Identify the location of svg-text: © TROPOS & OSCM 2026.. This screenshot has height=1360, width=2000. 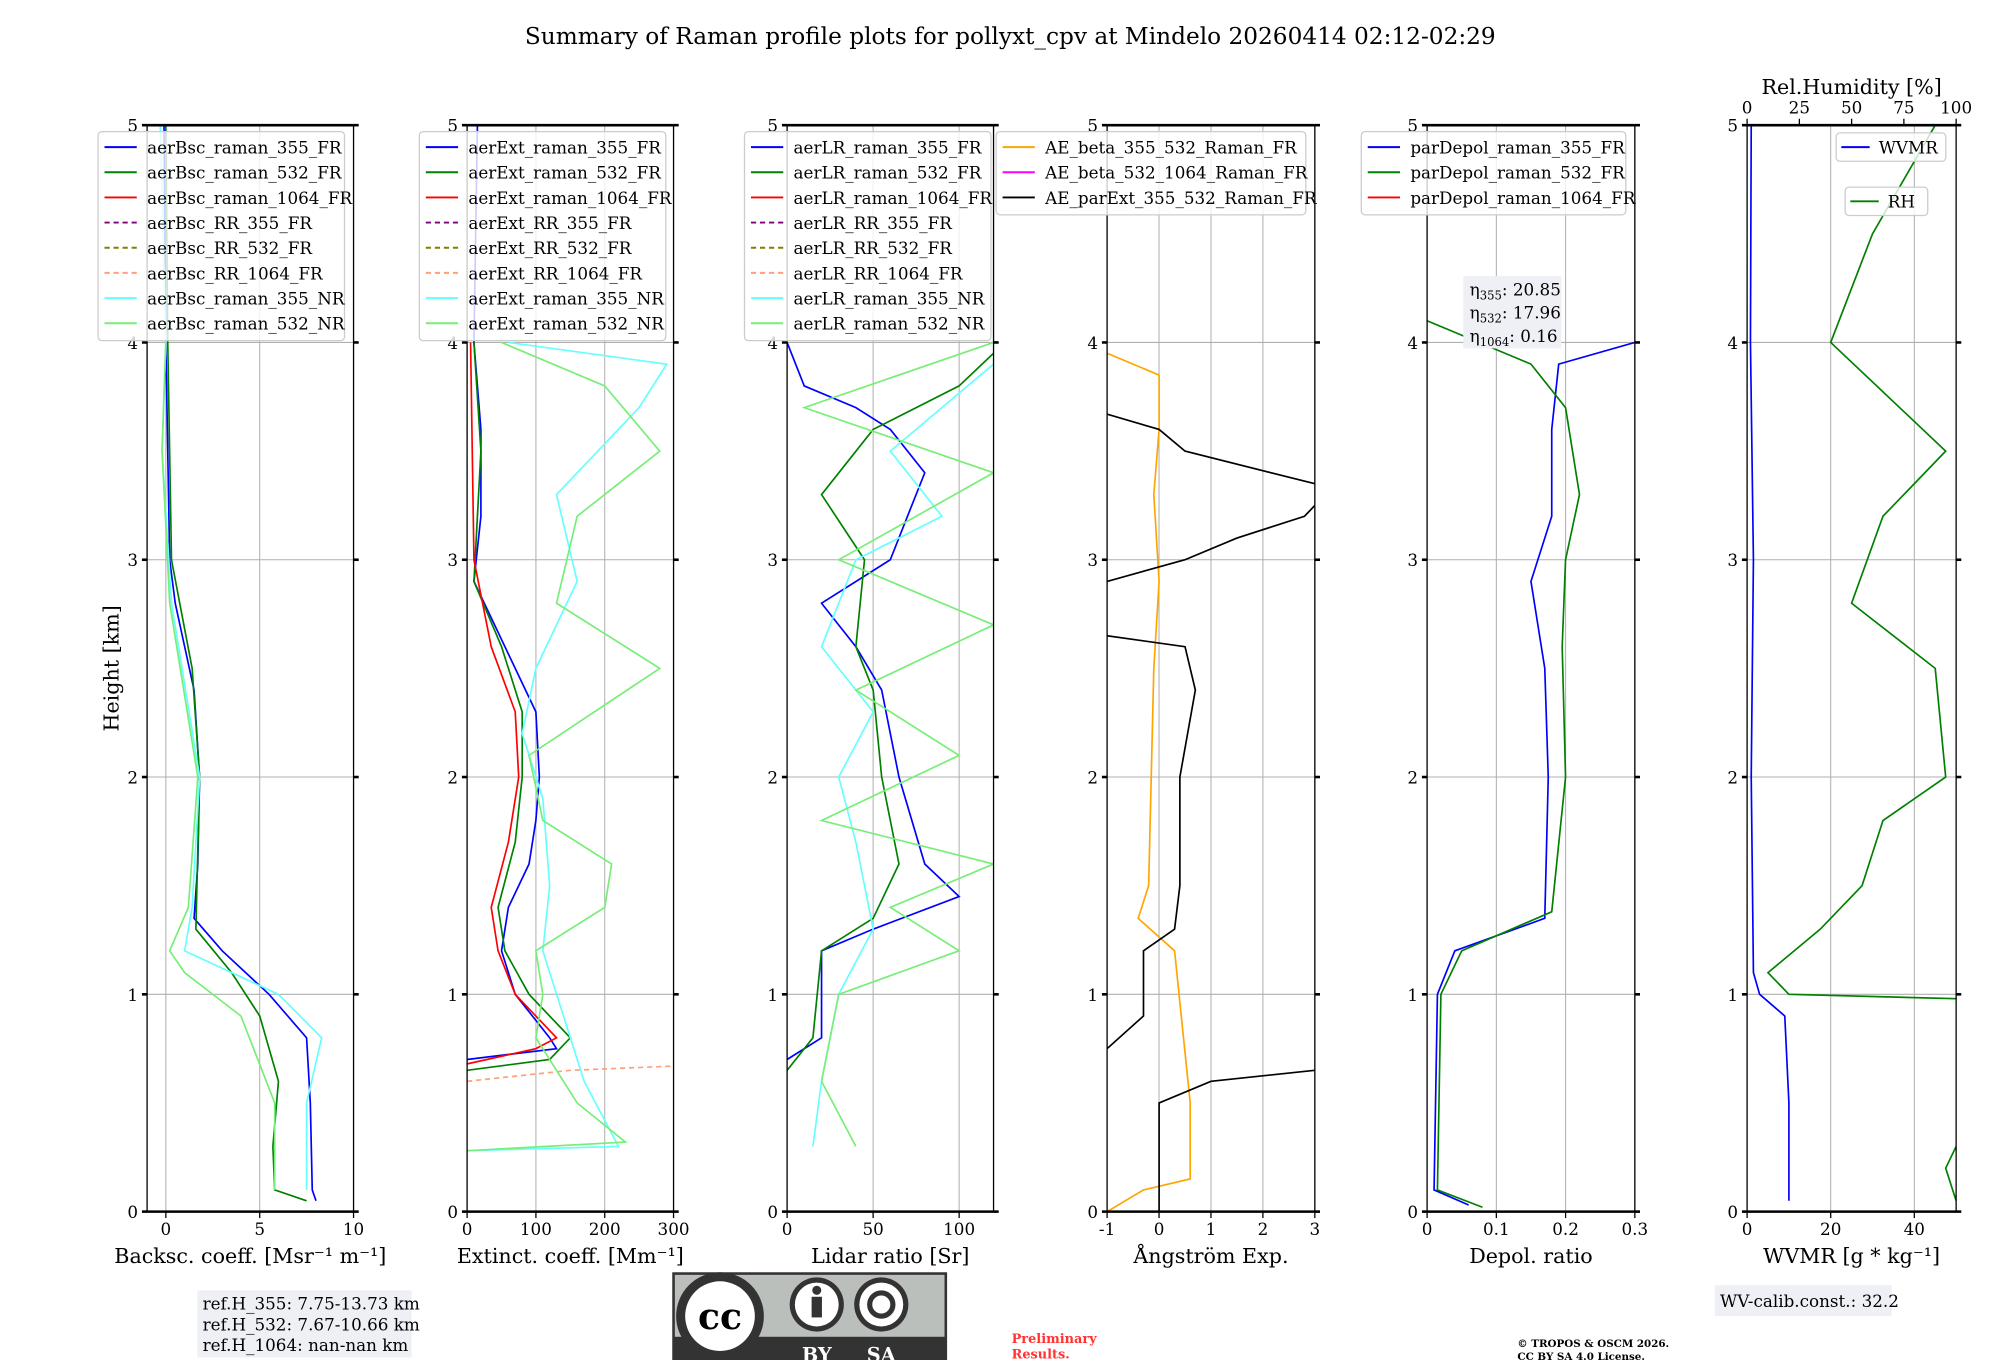
(1593, 1344).